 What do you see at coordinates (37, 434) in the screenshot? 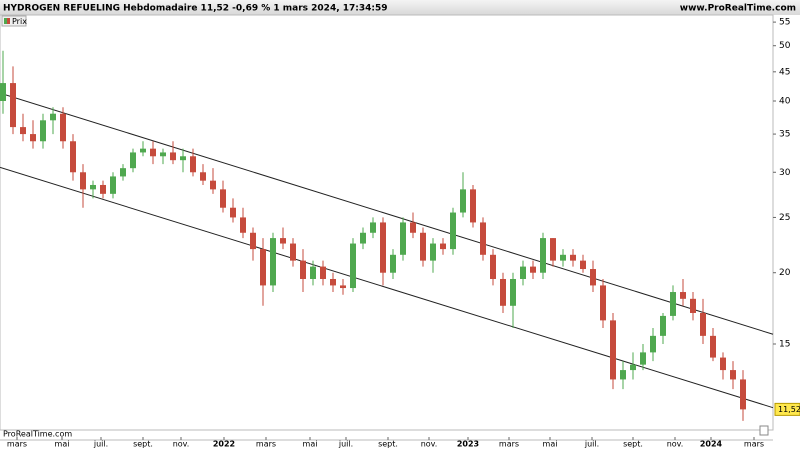
I see `watermark: ProRealTime.com` at bounding box center [37, 434].